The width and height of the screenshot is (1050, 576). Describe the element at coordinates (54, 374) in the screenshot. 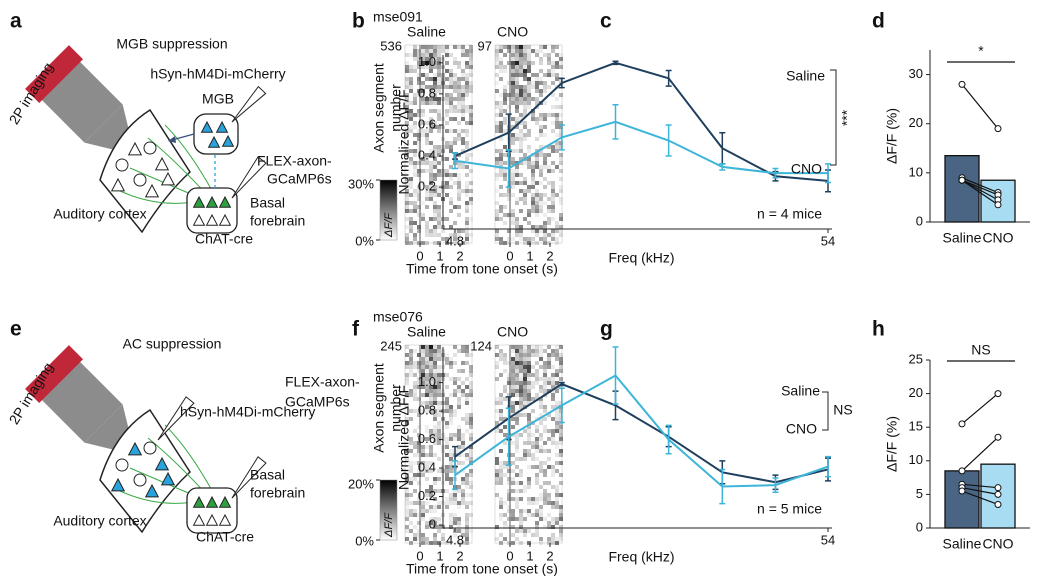

I see `objective-cap` at that location.